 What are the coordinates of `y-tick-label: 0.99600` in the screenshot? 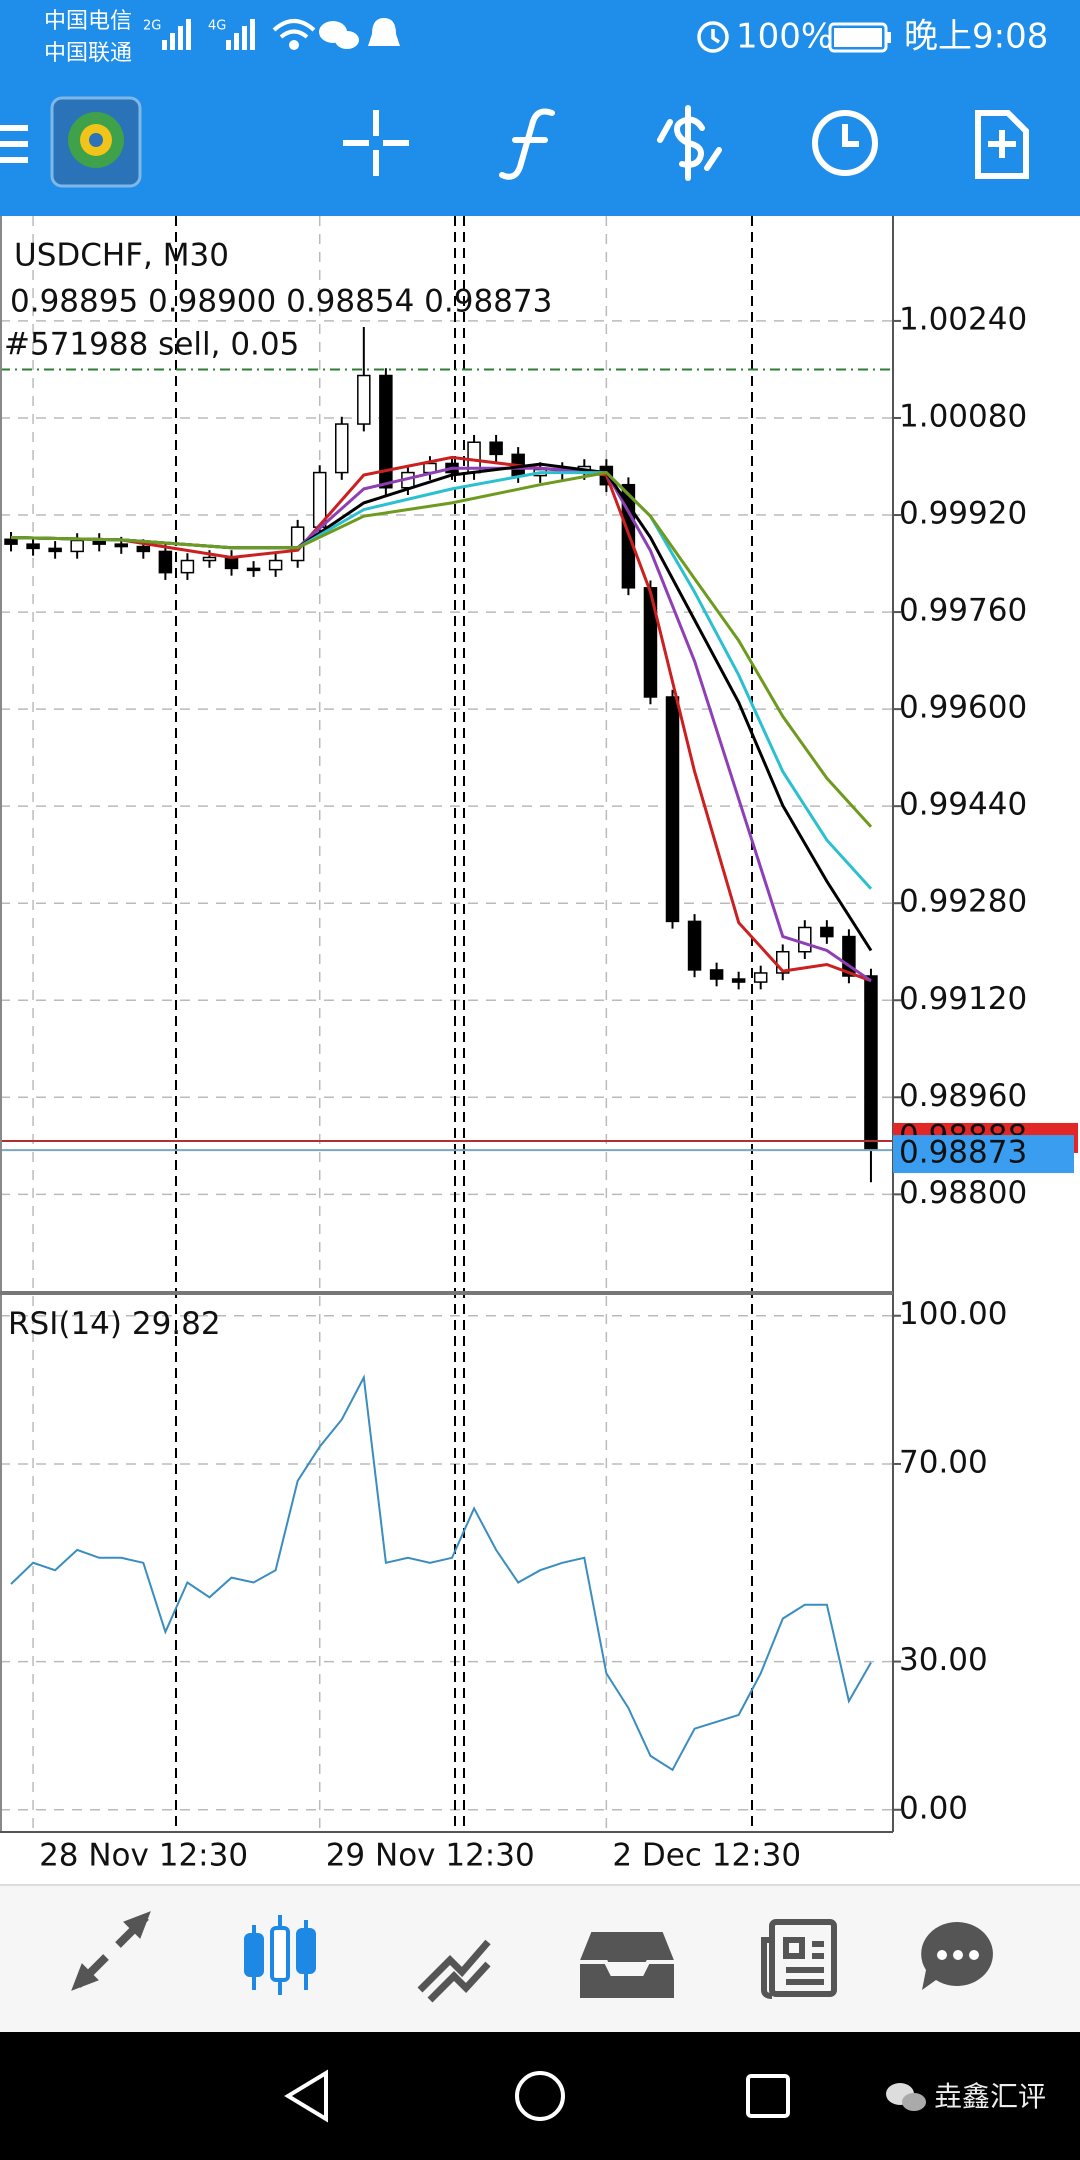 It's located at (963, 708).